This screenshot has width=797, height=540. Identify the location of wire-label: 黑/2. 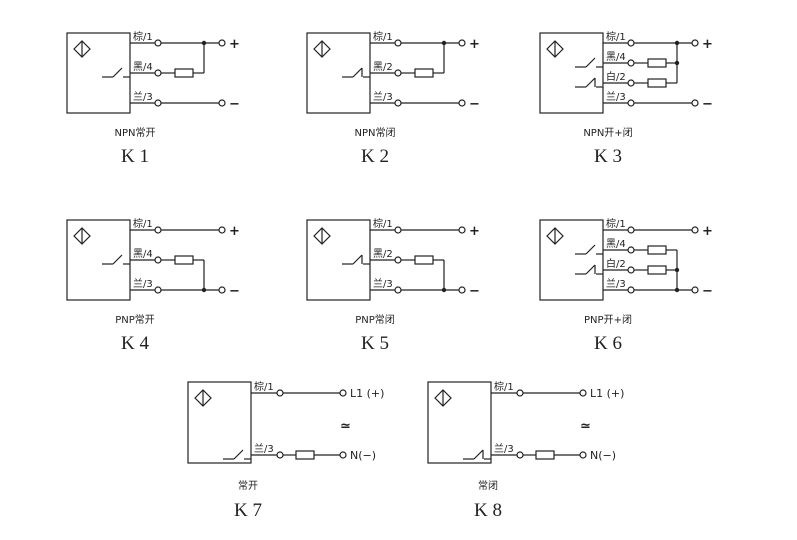
(383, 254).